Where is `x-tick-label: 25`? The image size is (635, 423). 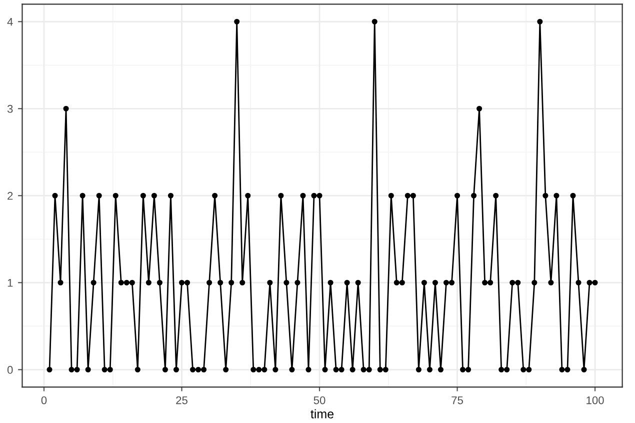
x-tick-label: 25 is located at coordinates (182, 400).